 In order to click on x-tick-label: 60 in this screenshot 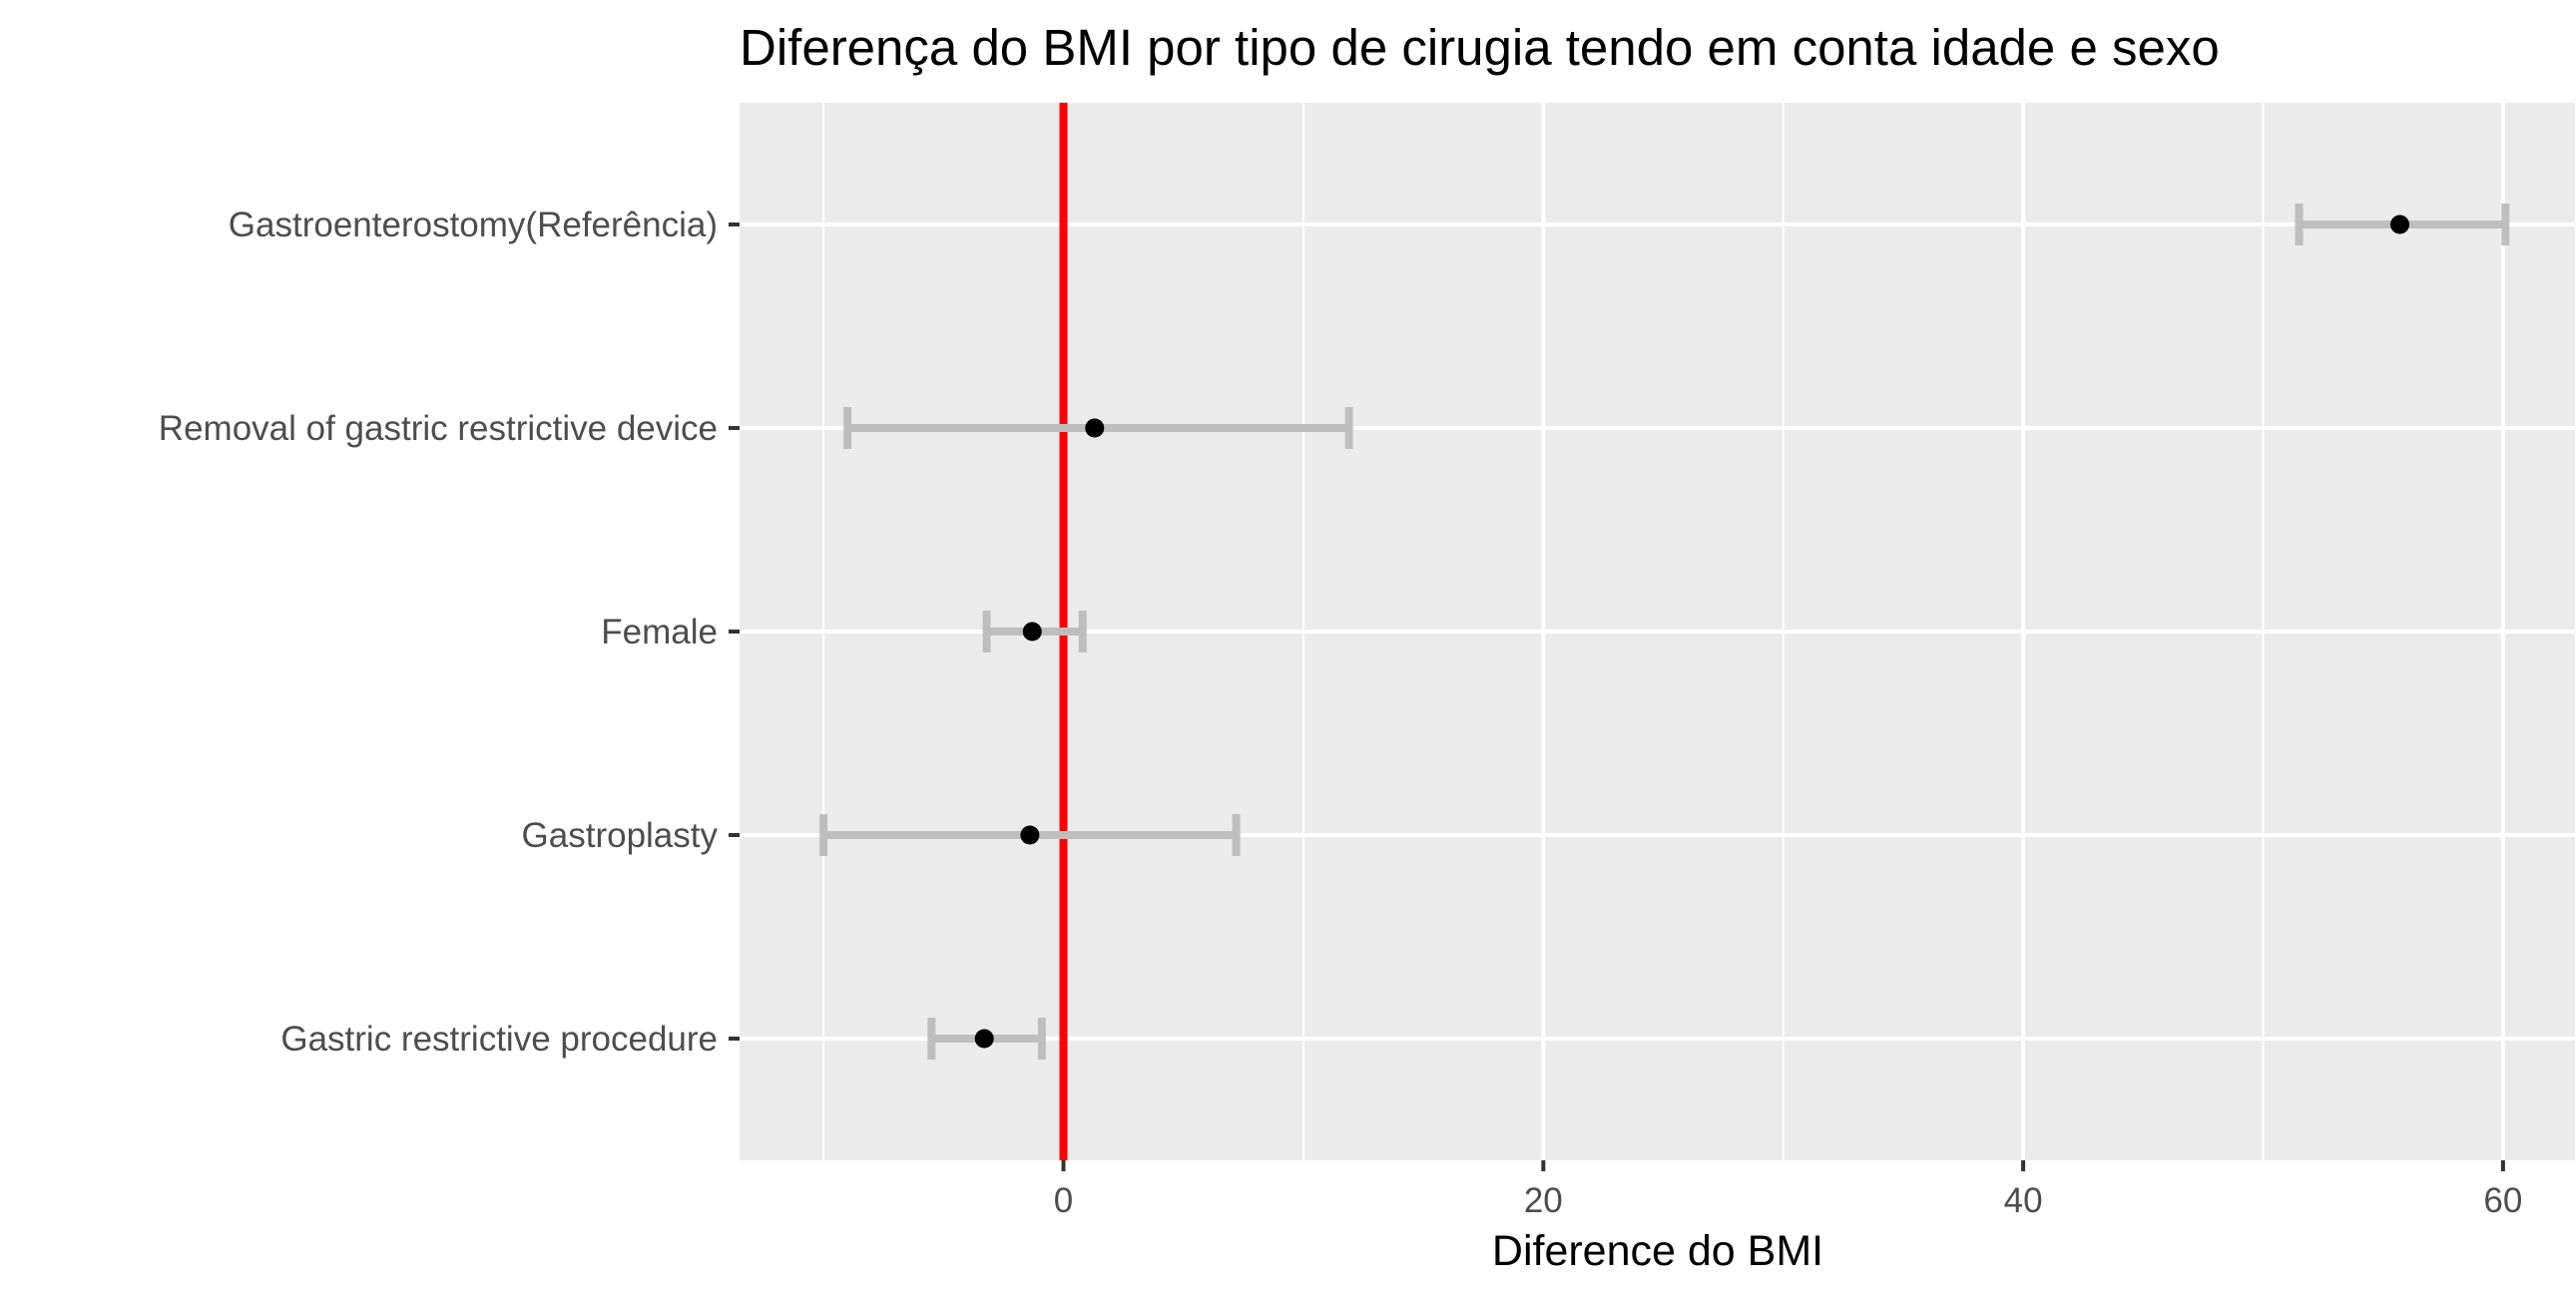, I will do `click(2503, 1200)`.